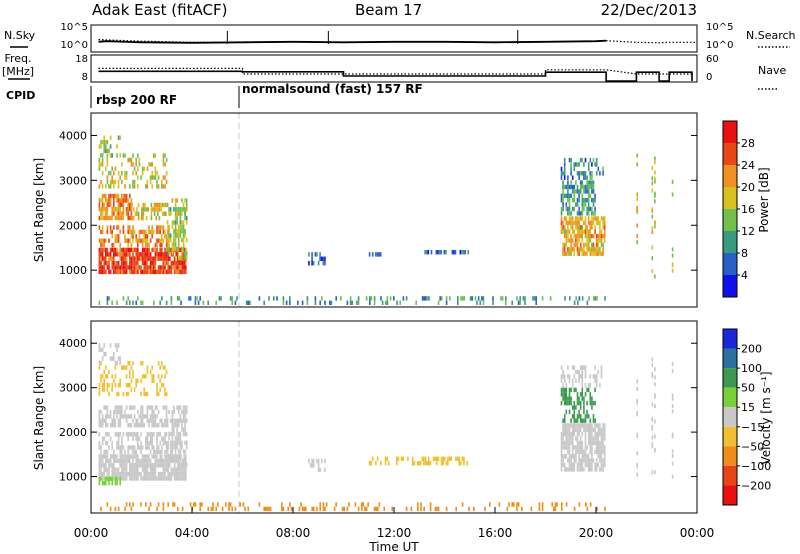  What do you see at coordinates (136, 100) in the screenshot?
I see `cpid-mode-1: rbsp 200 RF` at bounding box center [136, 100].